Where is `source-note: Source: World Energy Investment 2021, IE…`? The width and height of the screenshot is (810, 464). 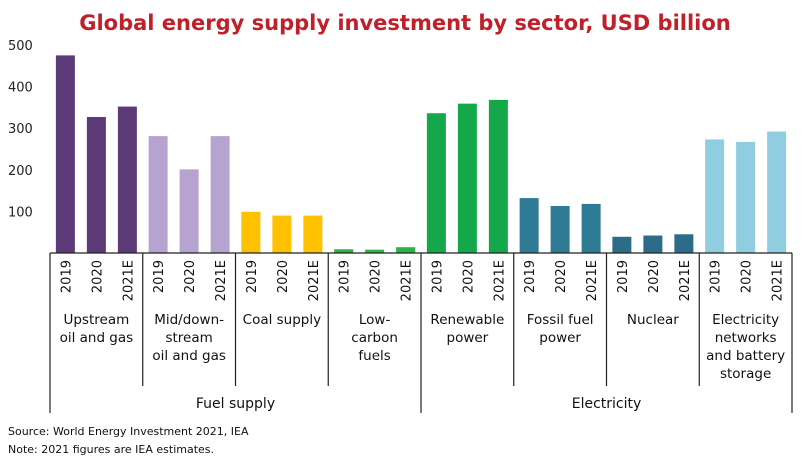 source-note: Source: World Energy Investment 2021, IE… is located at coordinates (128, 431).